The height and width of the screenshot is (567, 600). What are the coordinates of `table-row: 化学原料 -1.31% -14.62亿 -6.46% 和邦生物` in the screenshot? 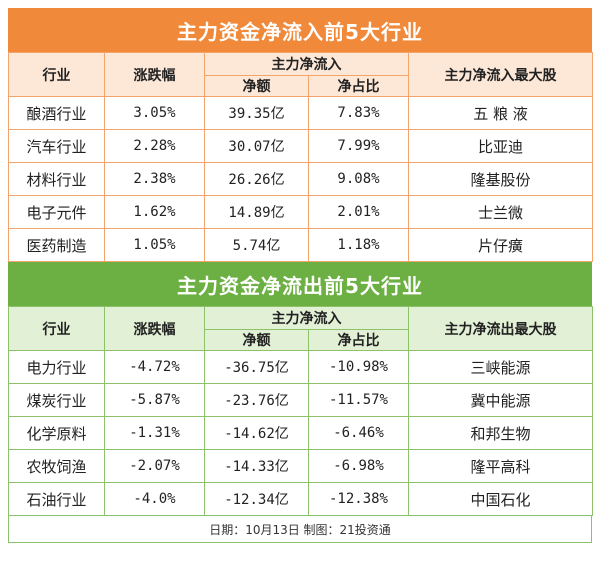 It's located at (300, 433).